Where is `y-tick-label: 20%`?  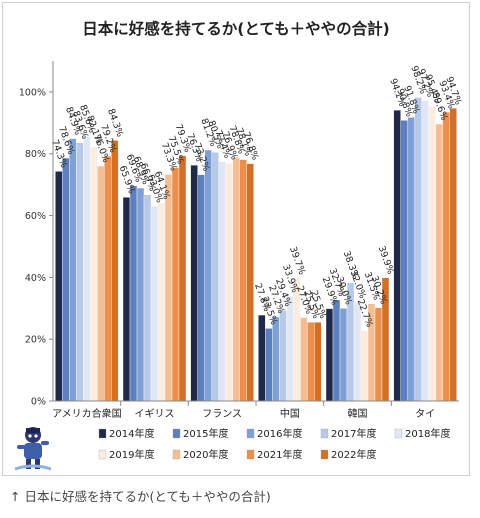
y-tick-label: 20% is located at coordinates (35, 340).